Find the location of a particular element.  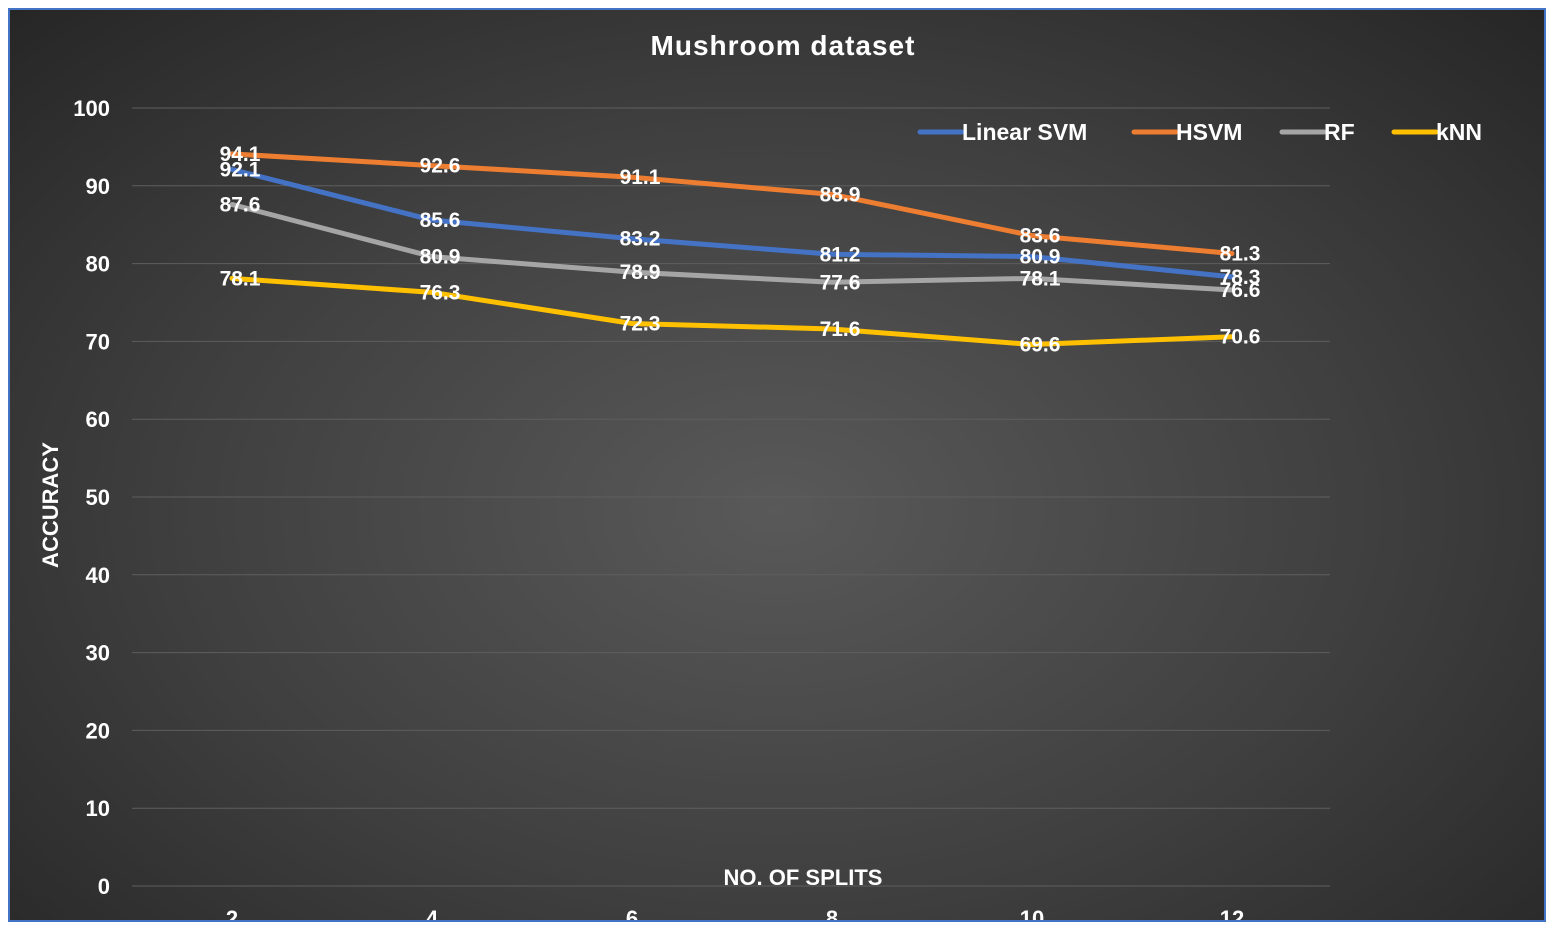

data-label: 71.6 is located at coordinates (840, 329).